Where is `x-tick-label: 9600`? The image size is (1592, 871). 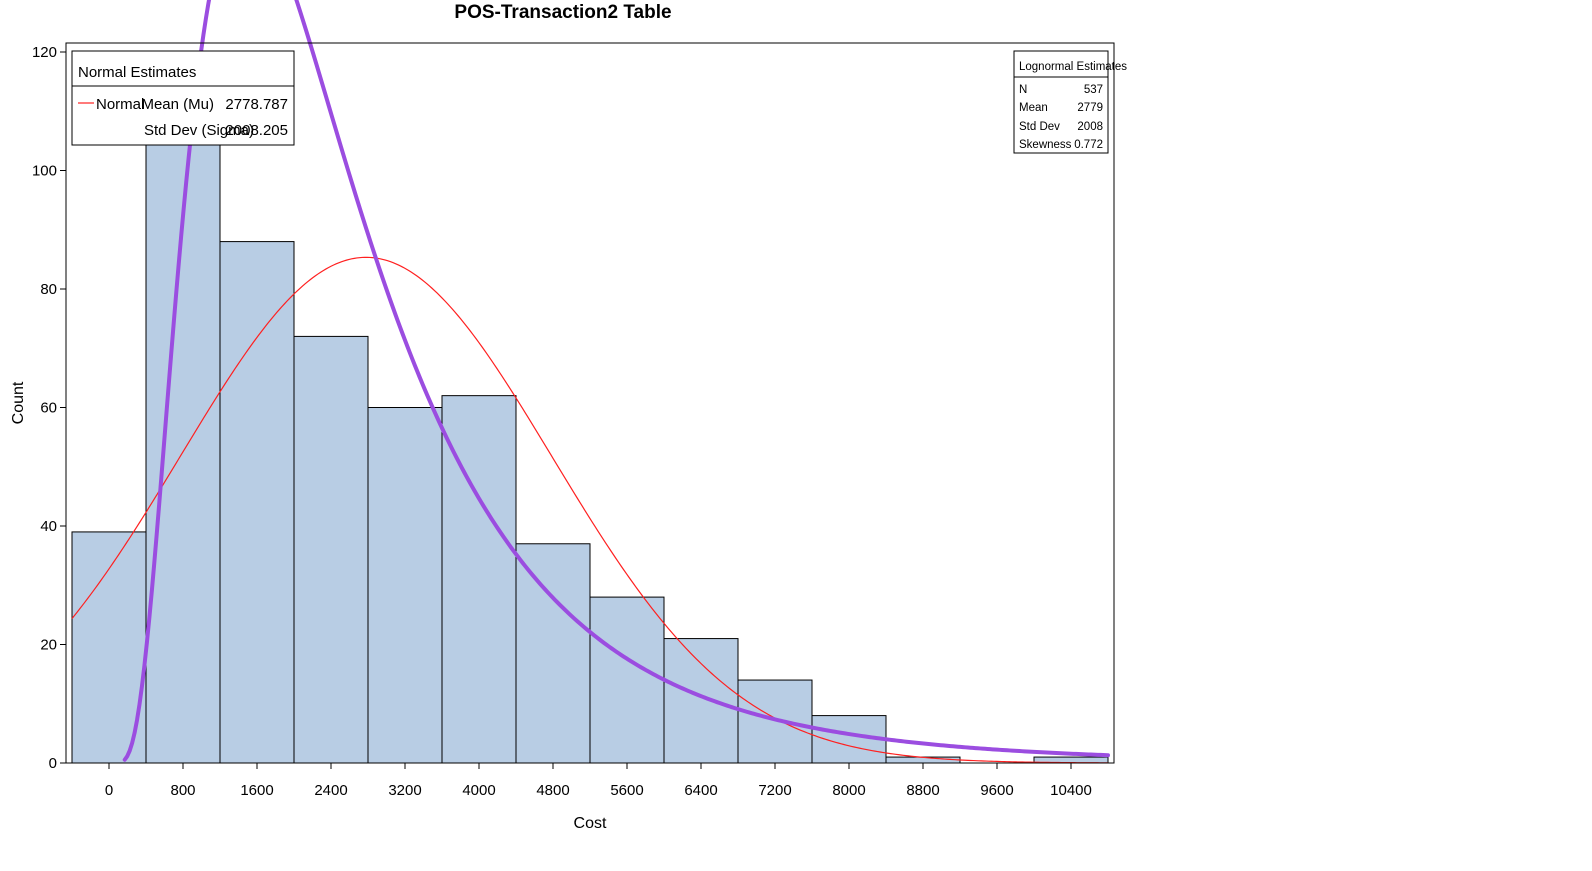
x-tick-label: 9600 is located at coordinates (996, 790).